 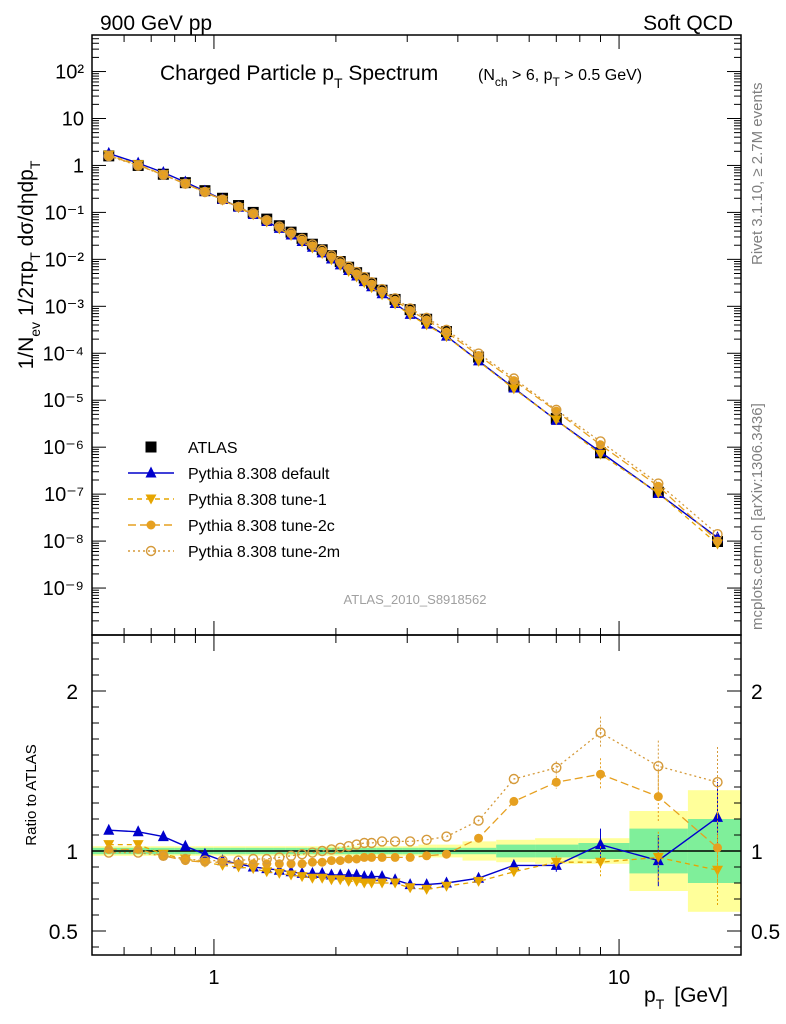 I want to click on ratio-y-tick-label-right: 1, so click(x=757, y=852).